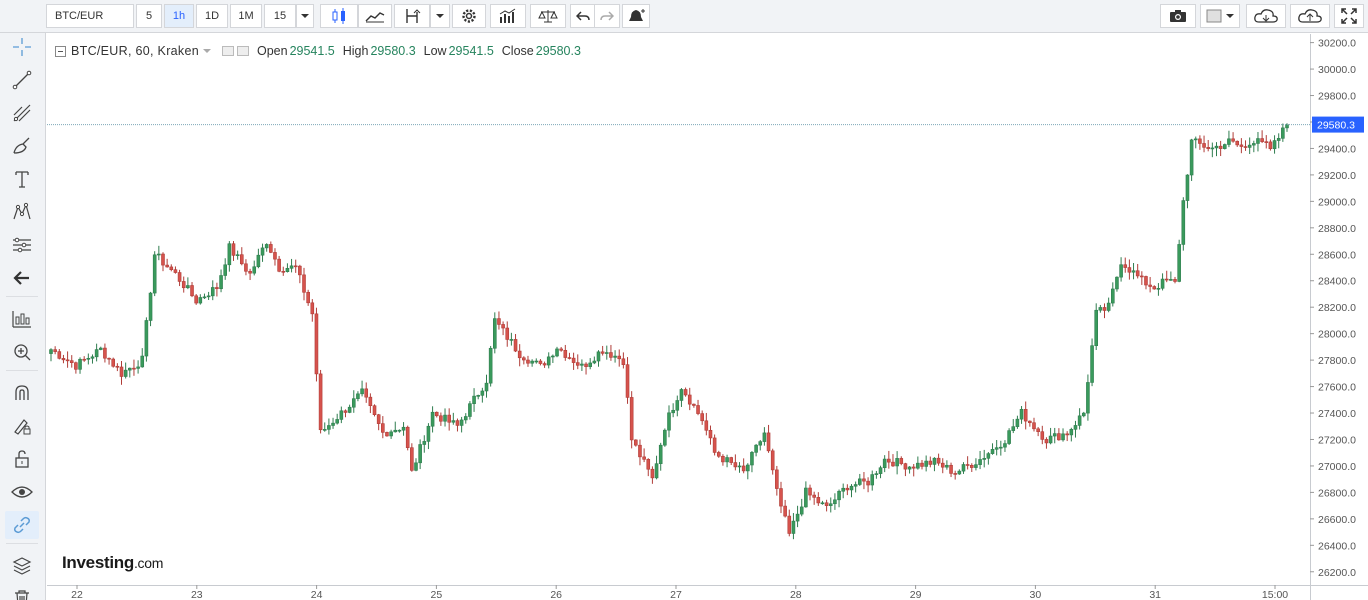 The image size is (1368, 600). Describe the element at coordinates (242, 51) in the screenshot. I see `legend-hide-icon` at that location.